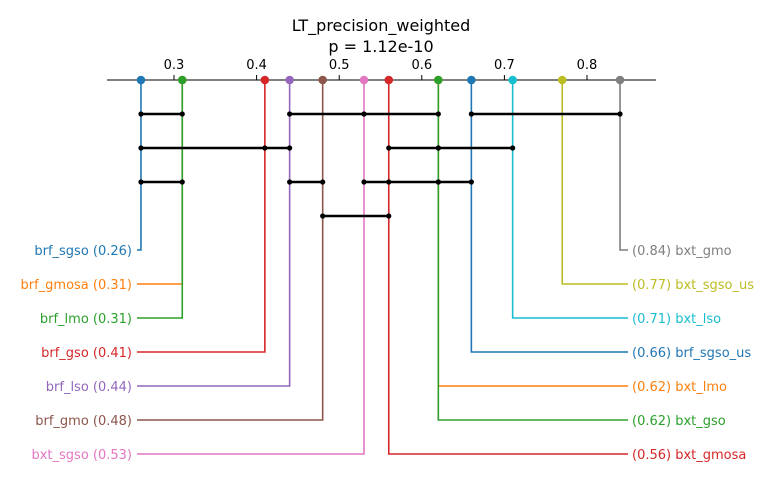  I want to click on method-label-bxt_gmosa: (0.56) bxt_gmosa, so click(689, 455).